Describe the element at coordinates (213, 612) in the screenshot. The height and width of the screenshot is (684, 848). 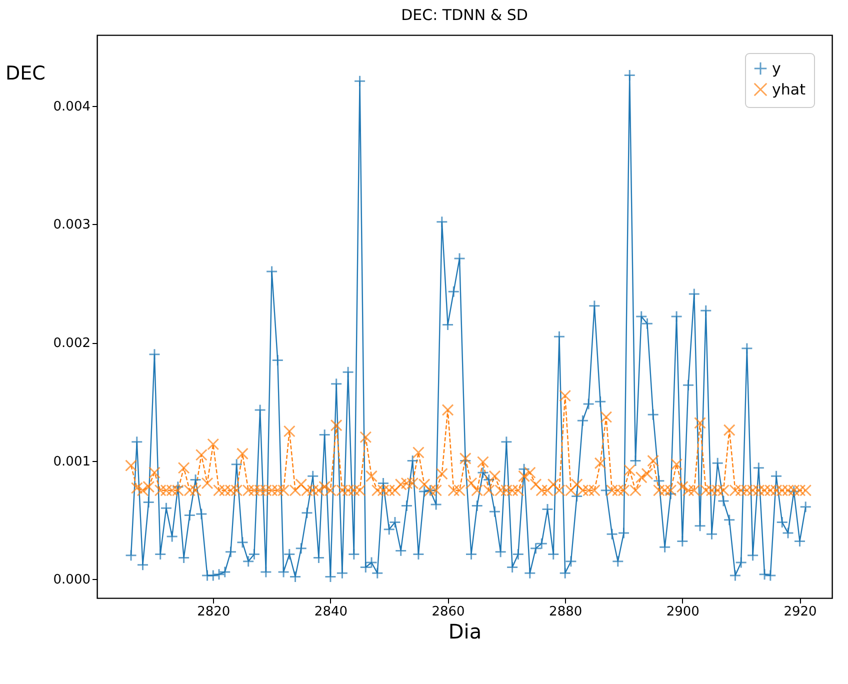
I see `x-tick-label: 2820` at that location.